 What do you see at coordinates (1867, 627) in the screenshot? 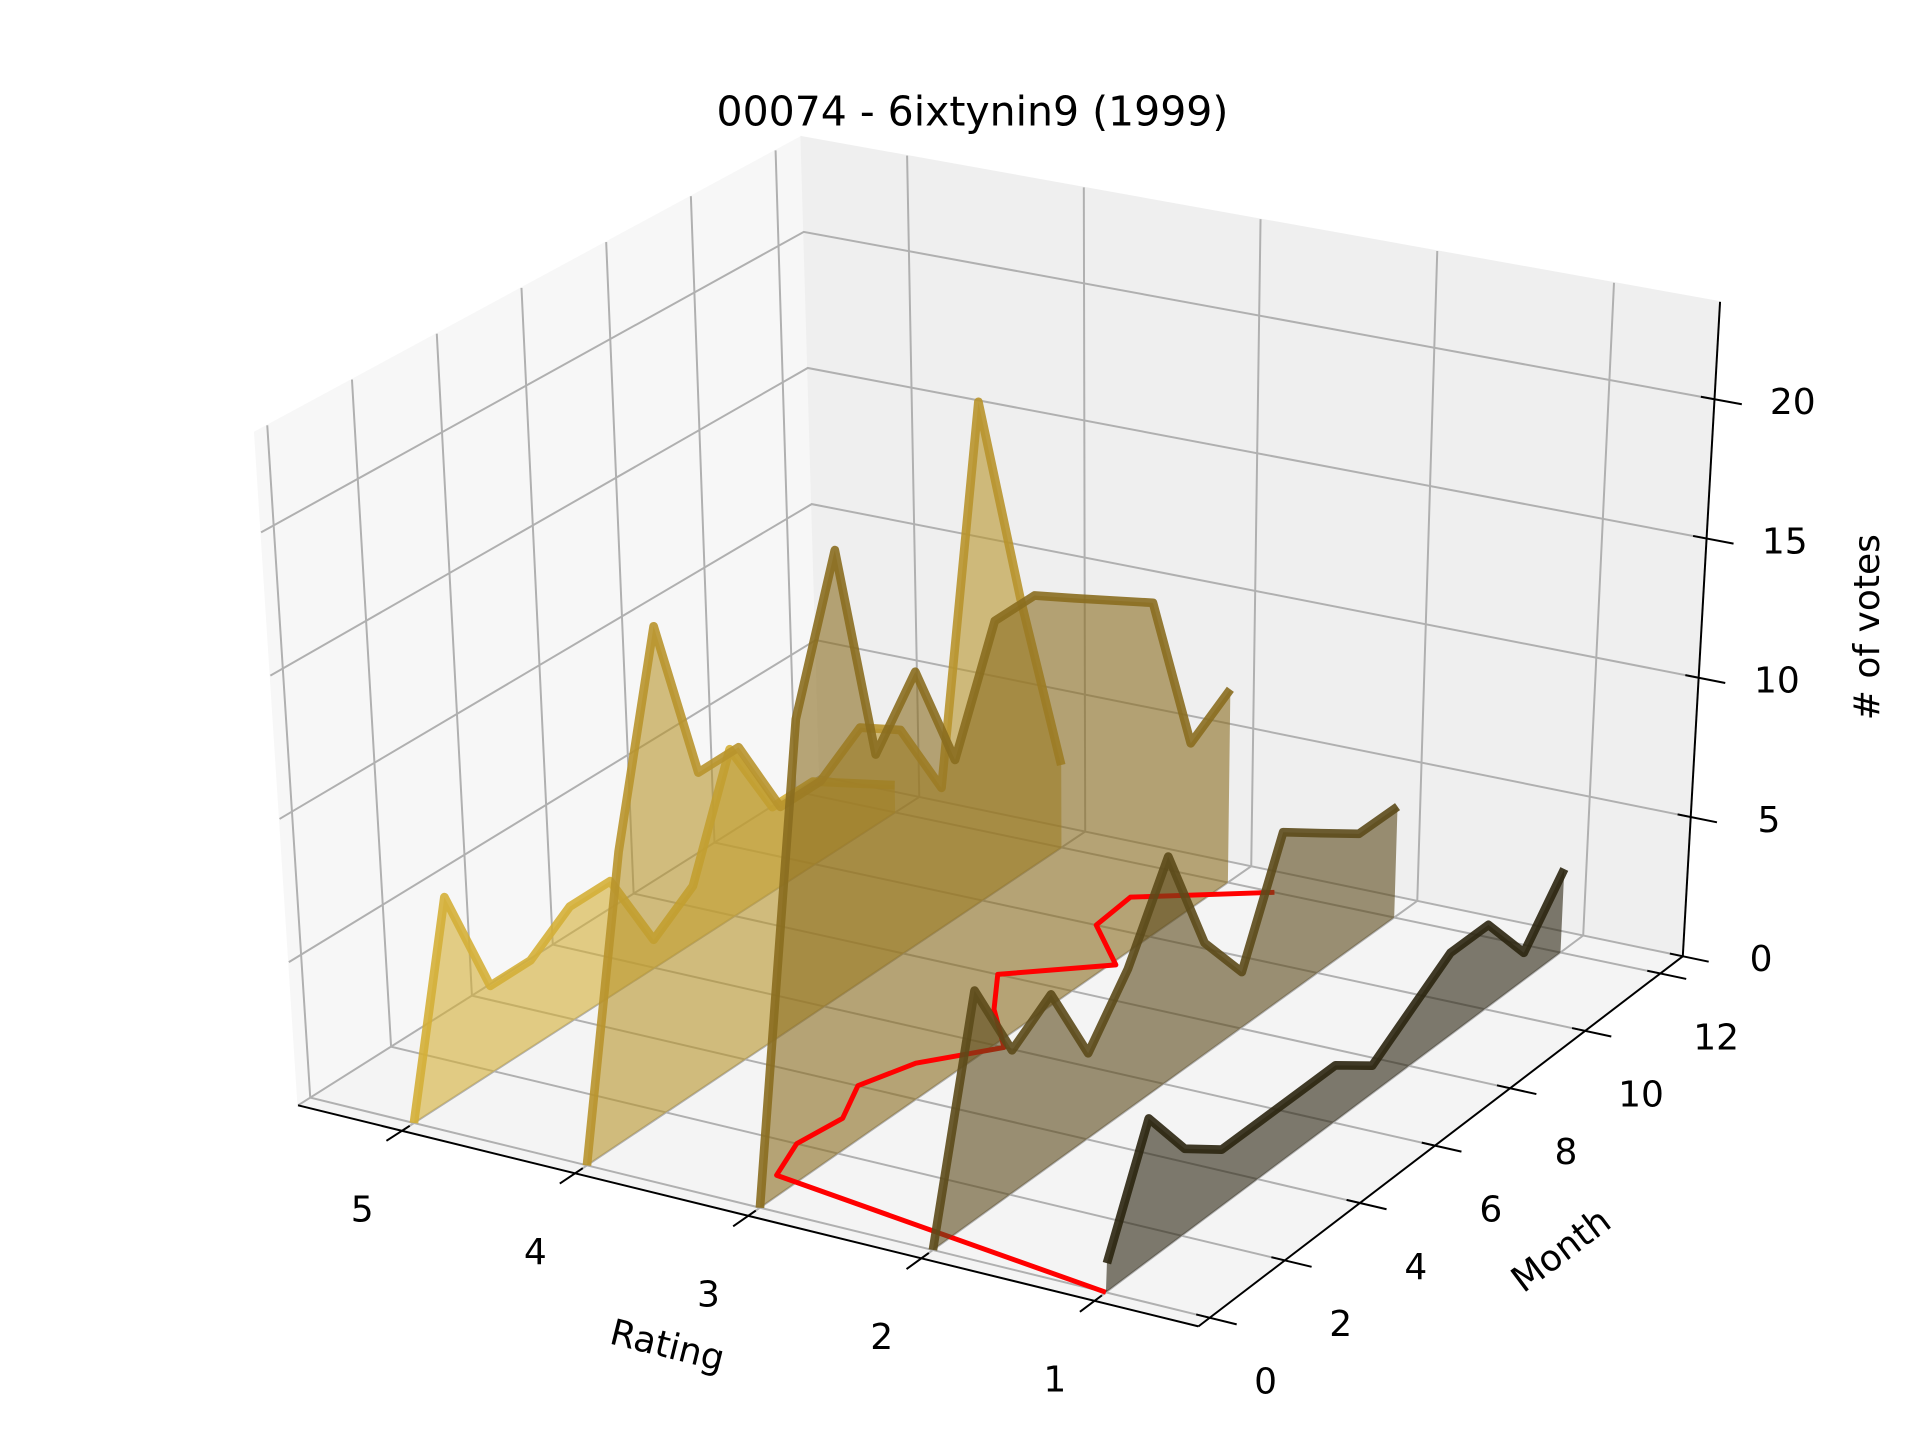
I see `z-axis-label: # of votes` at bounding box center [1867, 627].